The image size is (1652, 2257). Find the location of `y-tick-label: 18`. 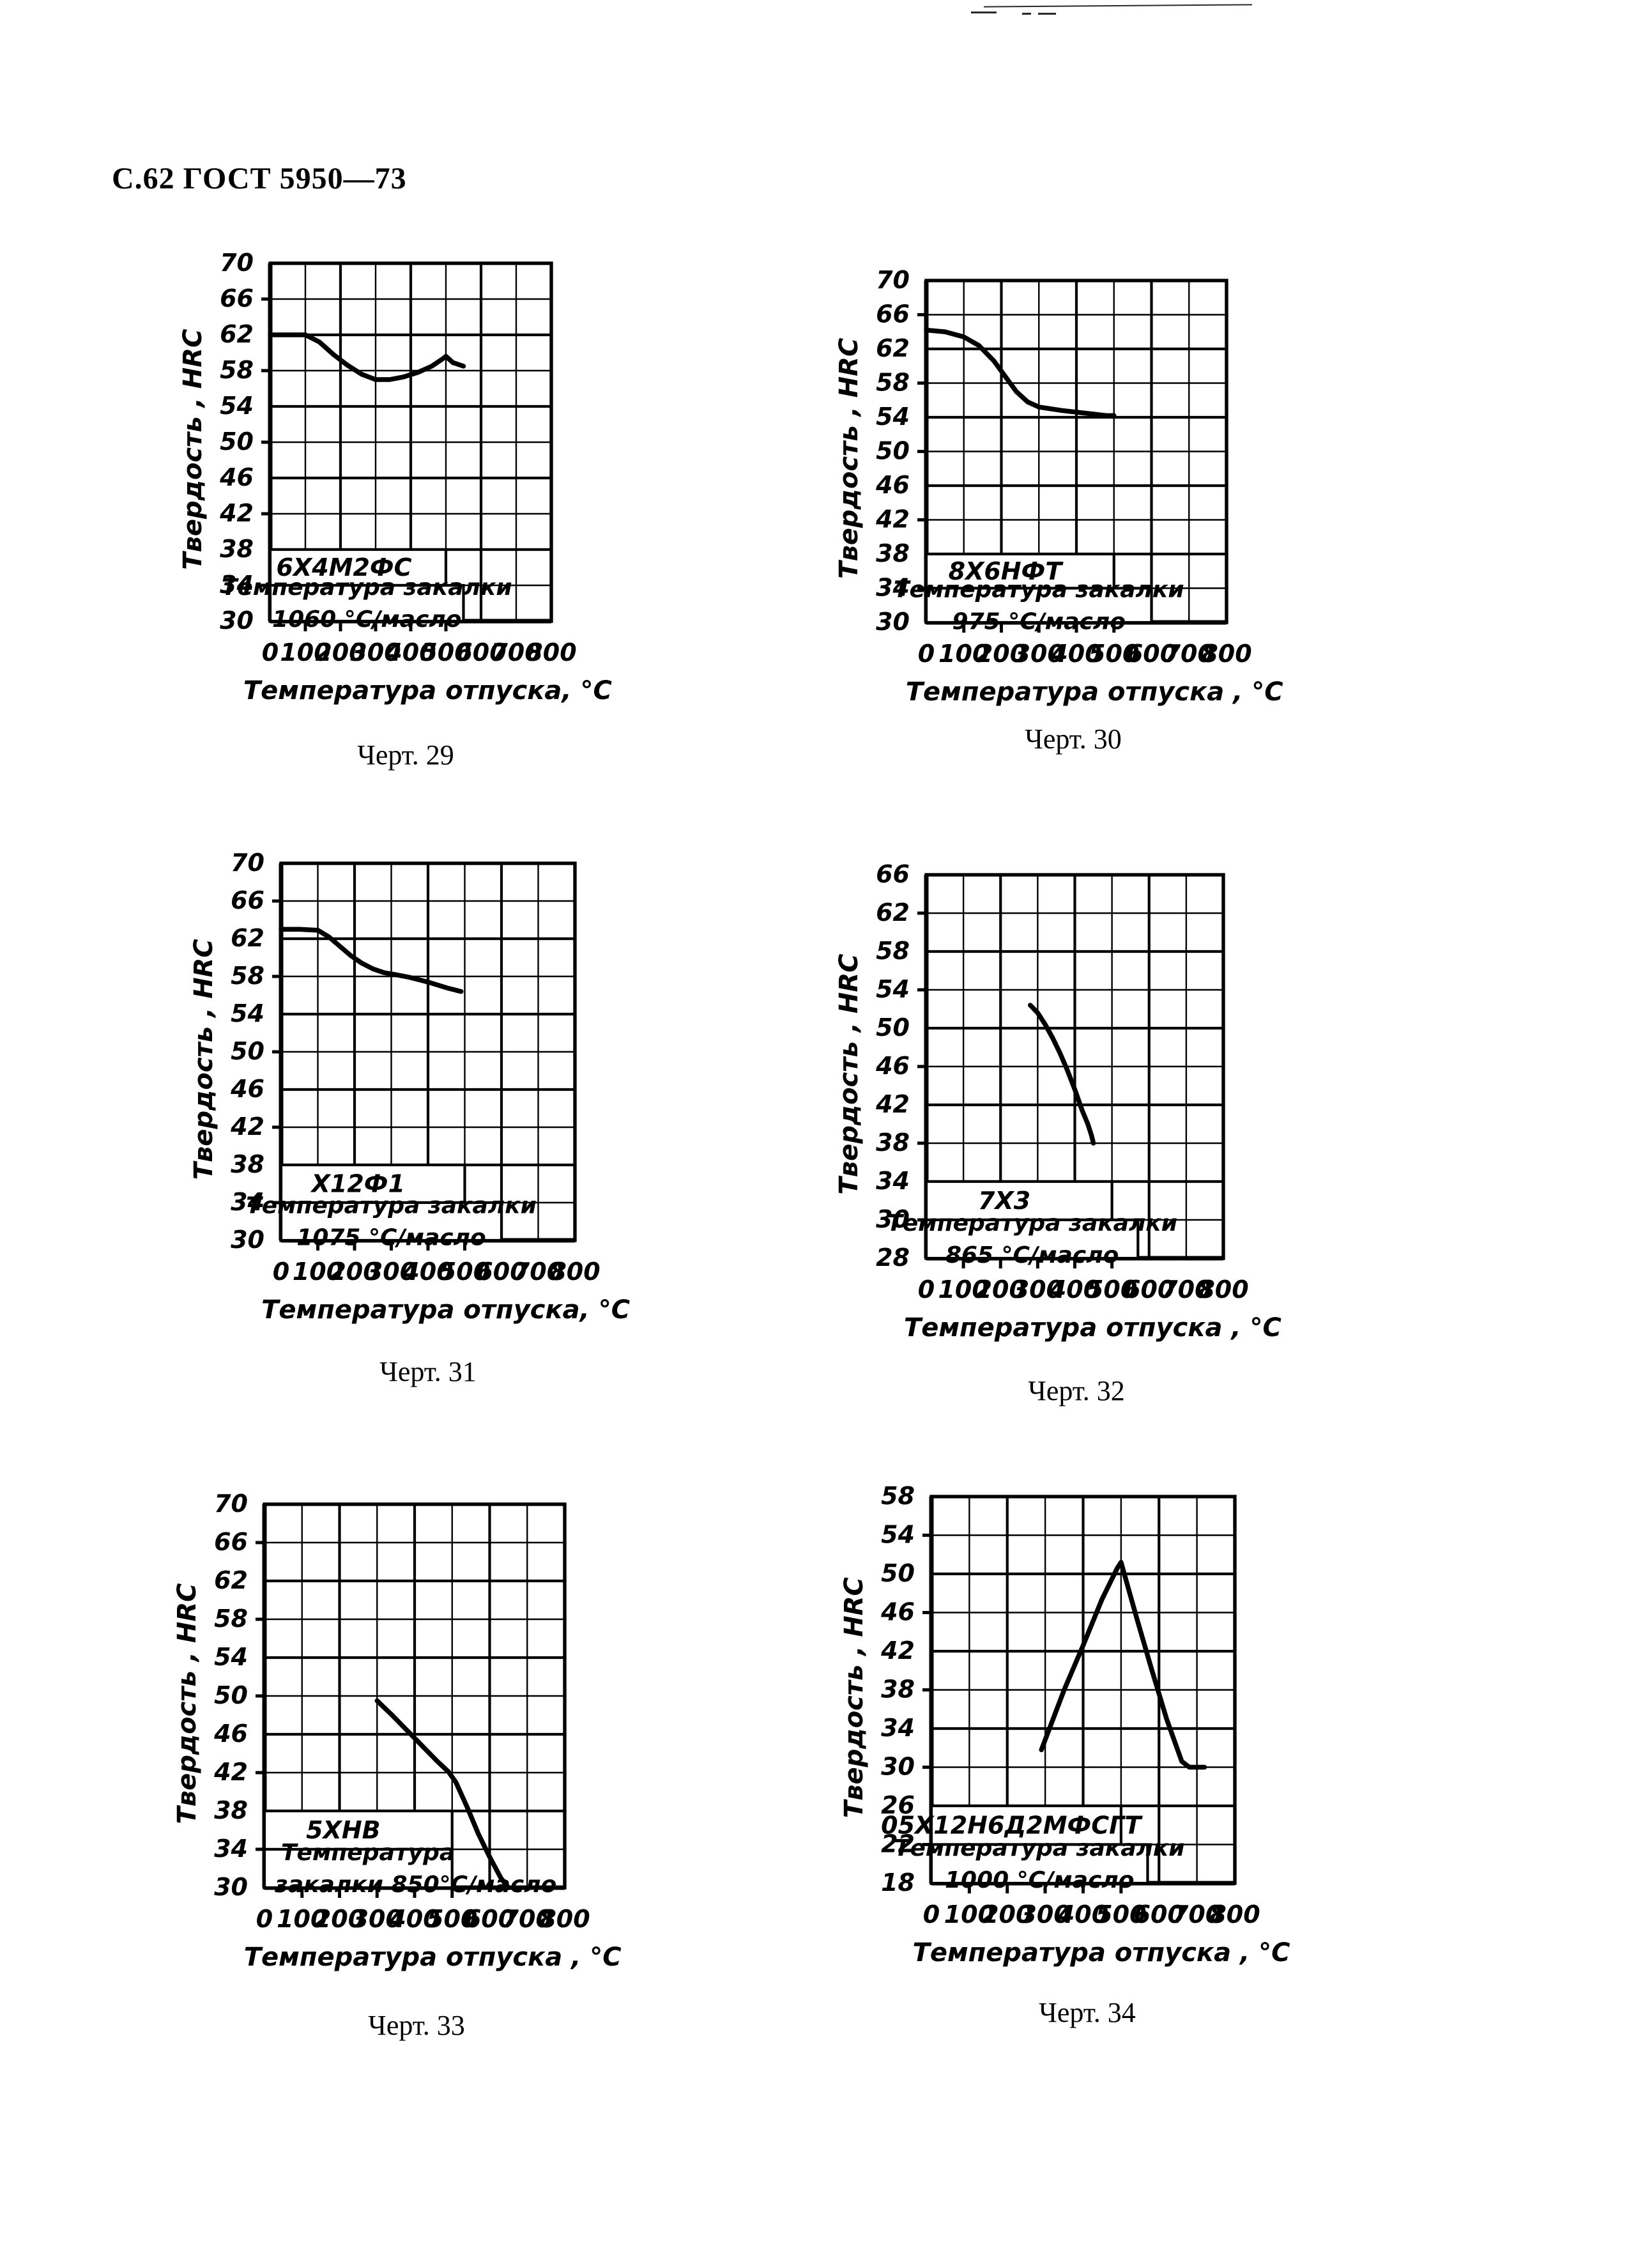

y-tick-label: 18 is located at coordinates (898, 1883).